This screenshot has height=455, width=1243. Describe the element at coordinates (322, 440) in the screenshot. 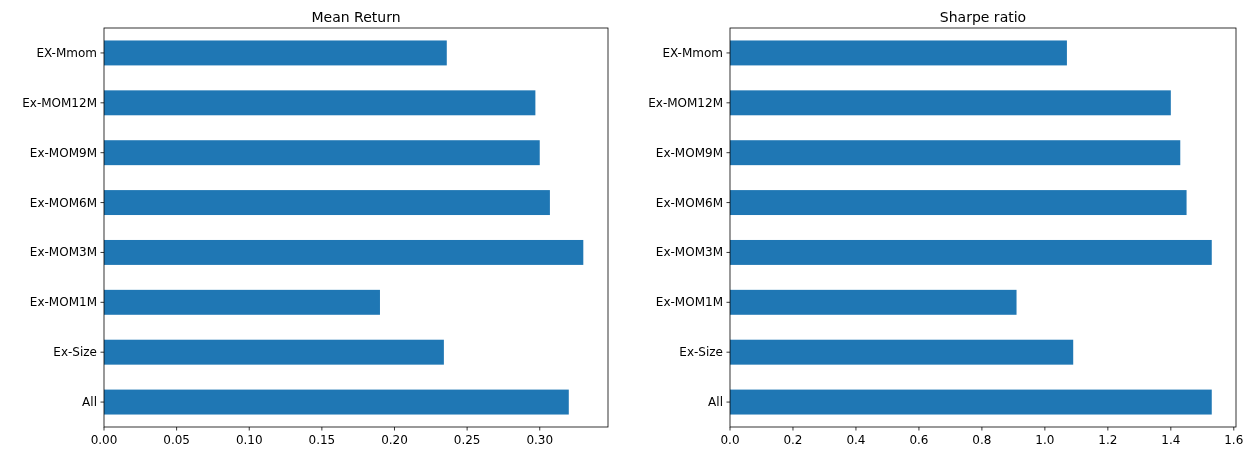

I see `x-tick-label: 0.15` at that location.